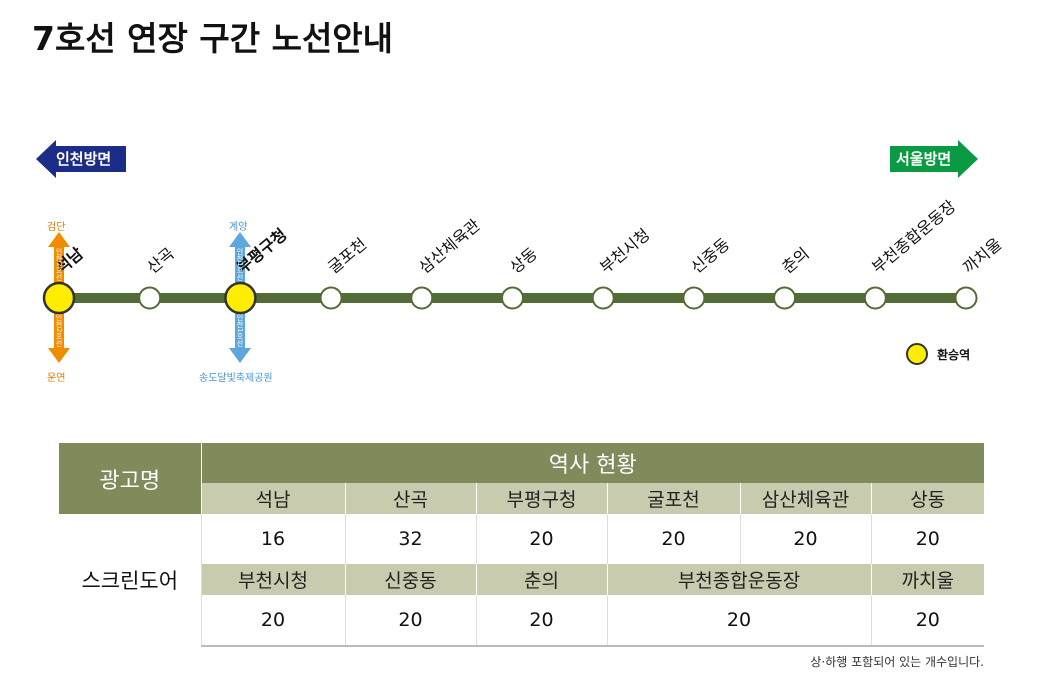  Describe the element at coordinates (56, 378) in the screenshot. I see `seoknam-down-terminus: 운연` at that location.